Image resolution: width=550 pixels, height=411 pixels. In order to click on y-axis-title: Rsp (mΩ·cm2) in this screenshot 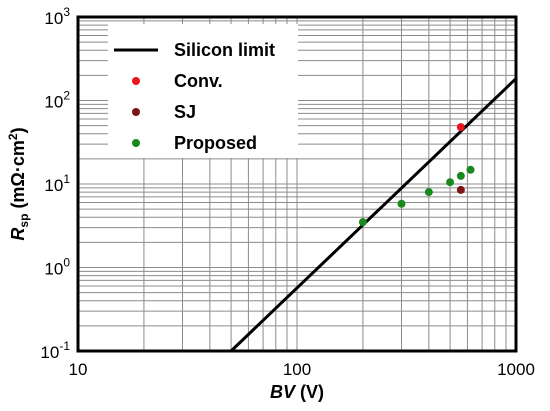, I will do `click(18, 183)`.